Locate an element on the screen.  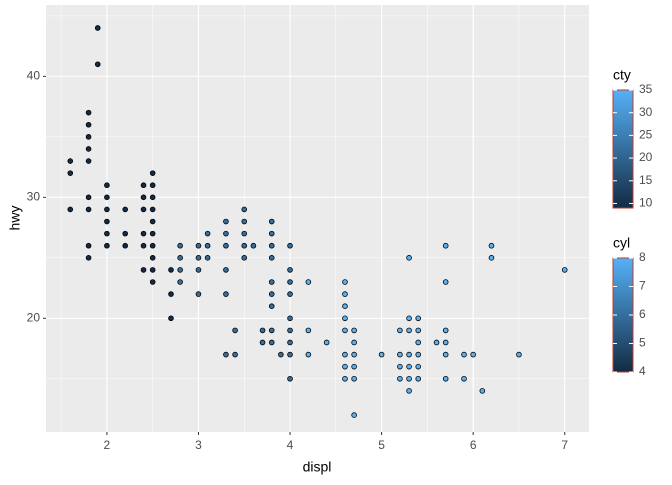
legend-tick-label: 35 is located at coordinates (646, 89).